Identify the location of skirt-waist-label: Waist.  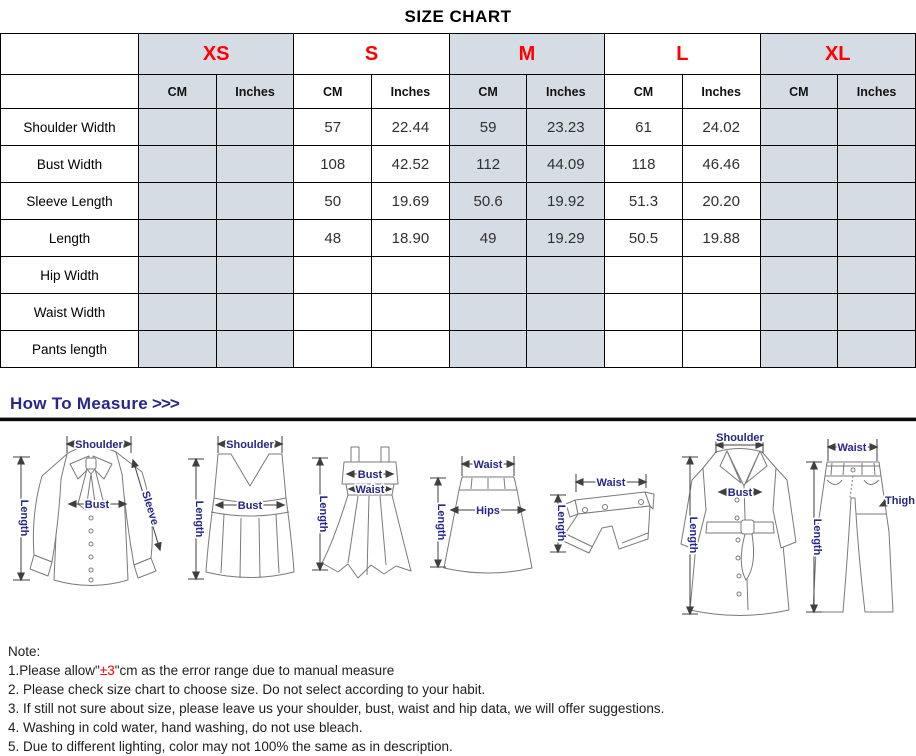
(488, 465).